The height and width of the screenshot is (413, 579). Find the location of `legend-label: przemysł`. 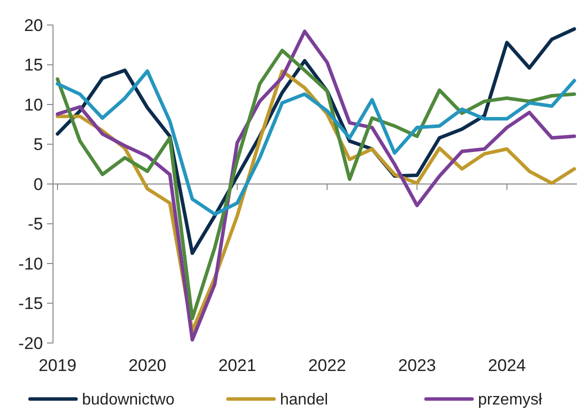

legend-label: przemysł is located at coordinates (510, 400).